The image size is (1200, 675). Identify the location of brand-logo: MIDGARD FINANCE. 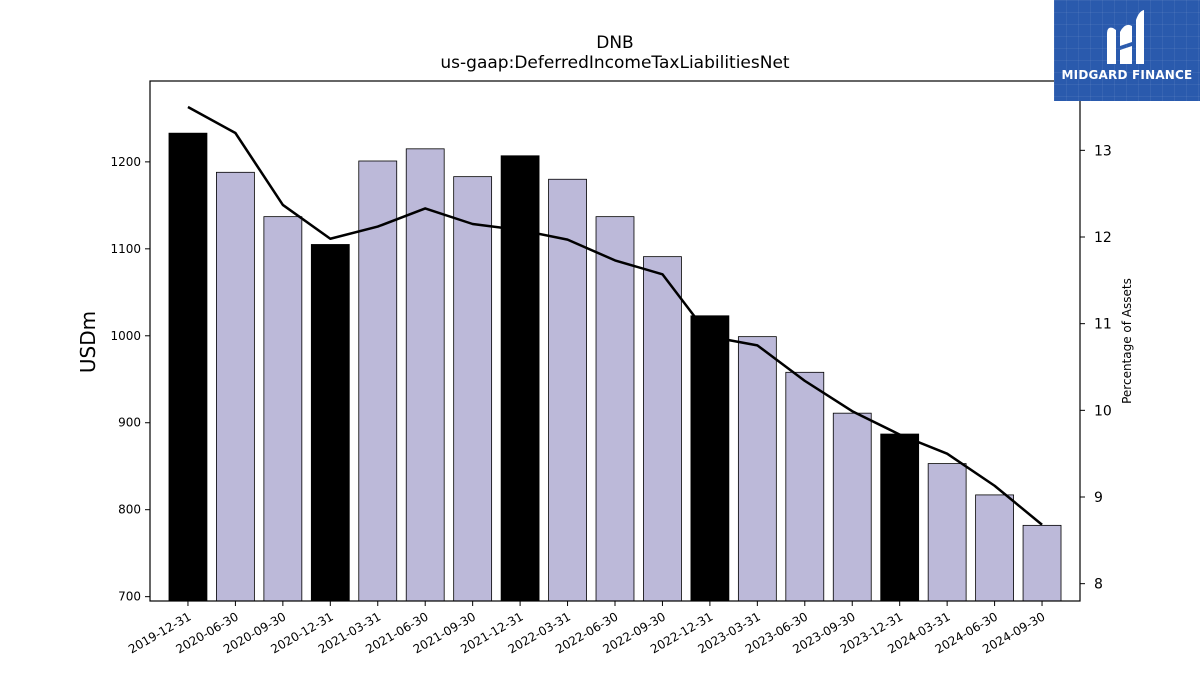
(1127, 50).